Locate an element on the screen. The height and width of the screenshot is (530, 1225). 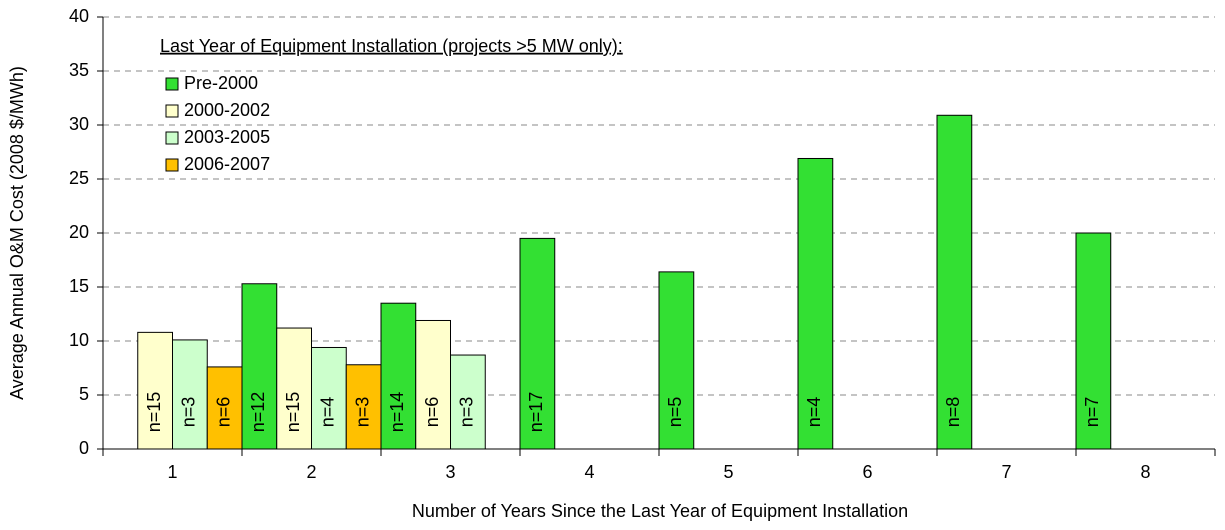
y-tick-label: 40 is located at coordinates (79, 16).